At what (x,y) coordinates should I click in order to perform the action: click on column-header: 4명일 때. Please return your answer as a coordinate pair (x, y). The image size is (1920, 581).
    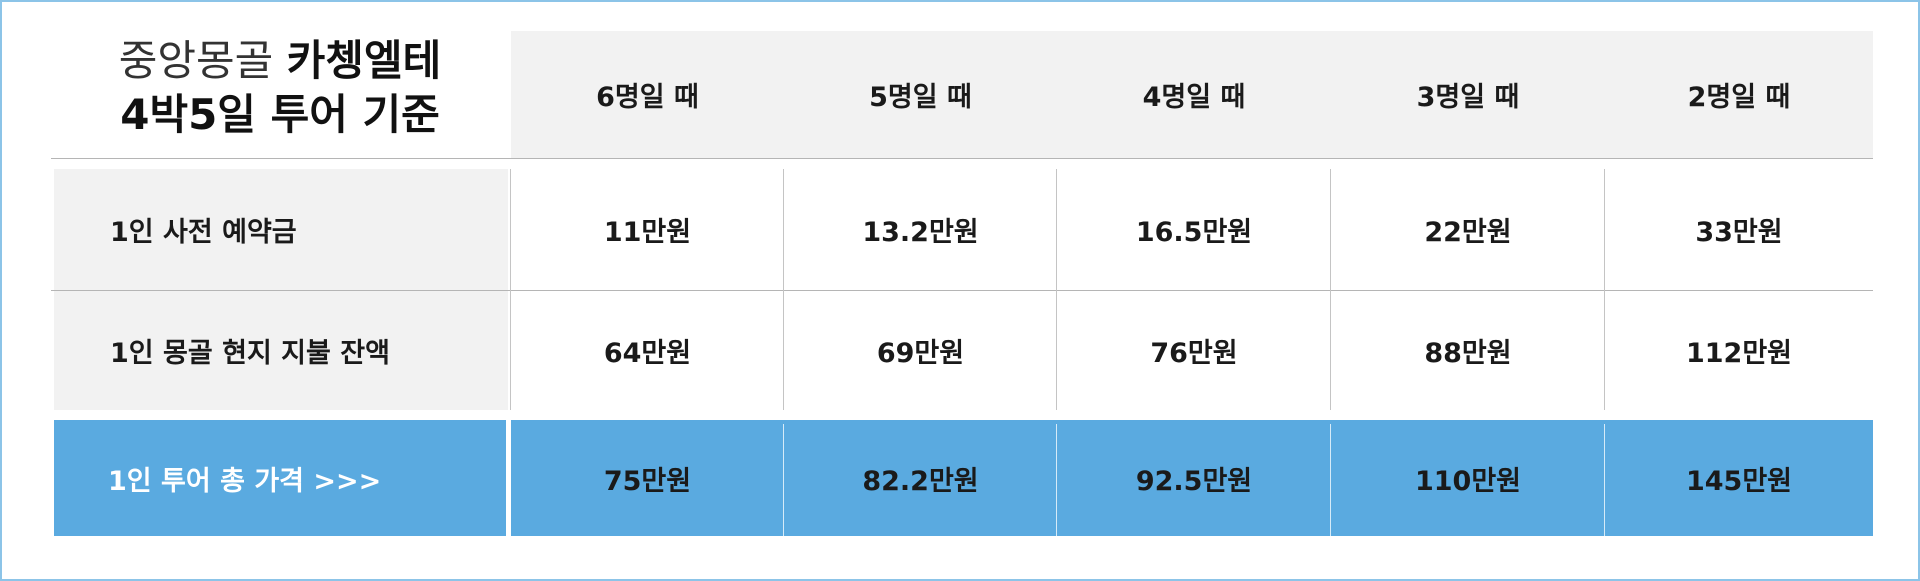
    Looking at the image, I should click on (1194, 97).